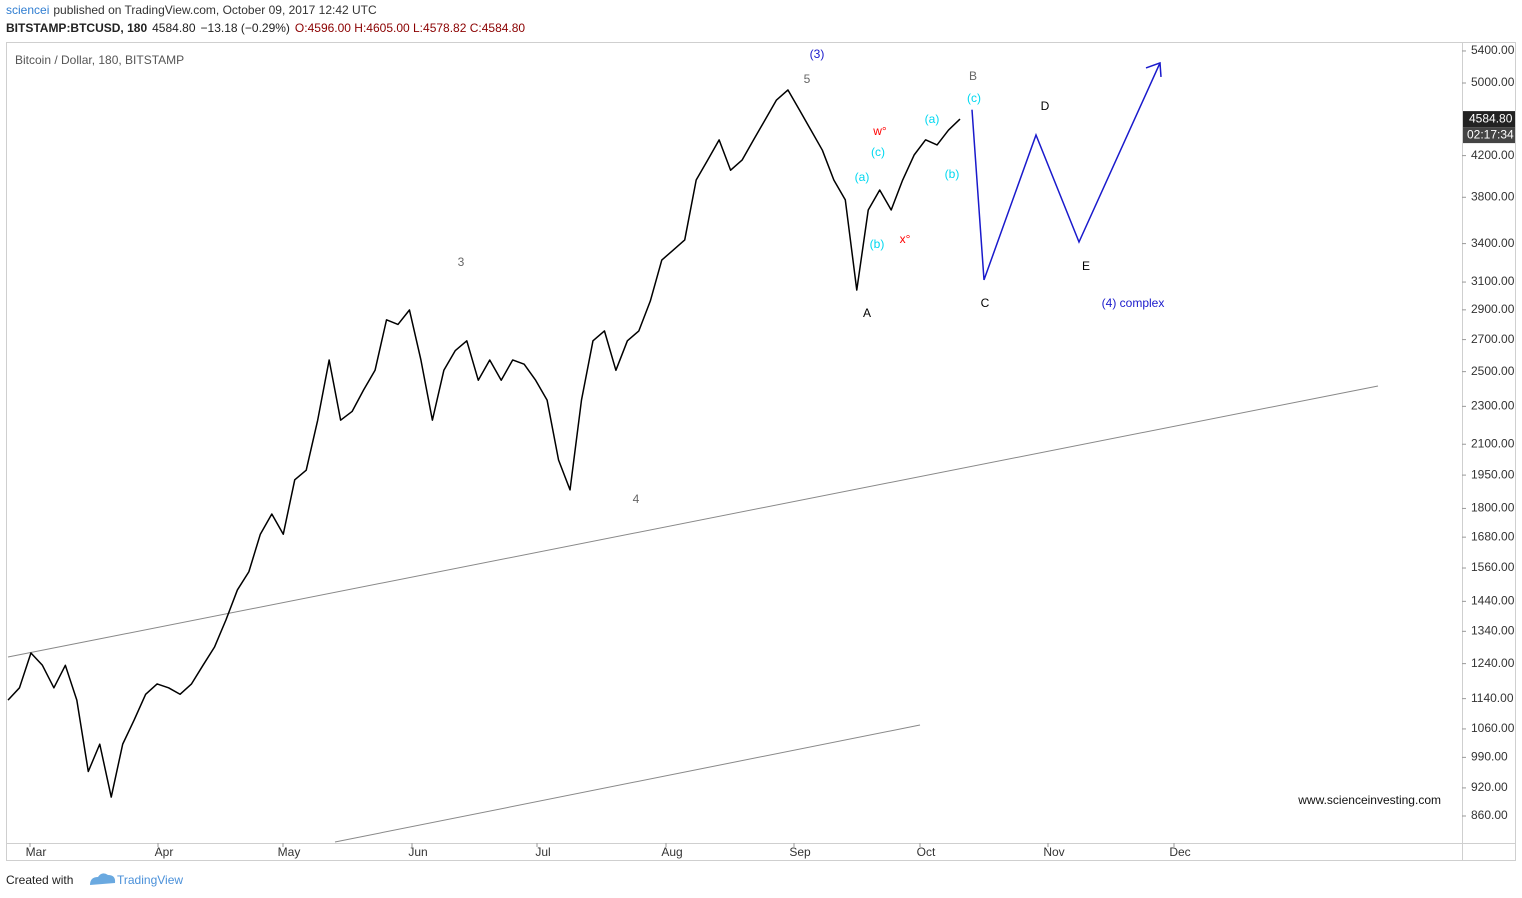 This screenshot has height=898, width=1522. What do you see at coordinates (800, 852) in the screenshot?
I see `x-tick-label: Sep` at bounding box center [800, 852].